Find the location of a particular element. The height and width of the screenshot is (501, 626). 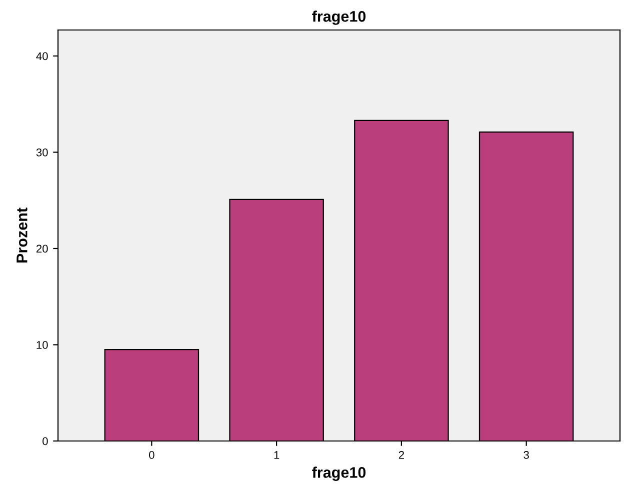

x-tick-label: 1 is located at coordinates (277, 455).